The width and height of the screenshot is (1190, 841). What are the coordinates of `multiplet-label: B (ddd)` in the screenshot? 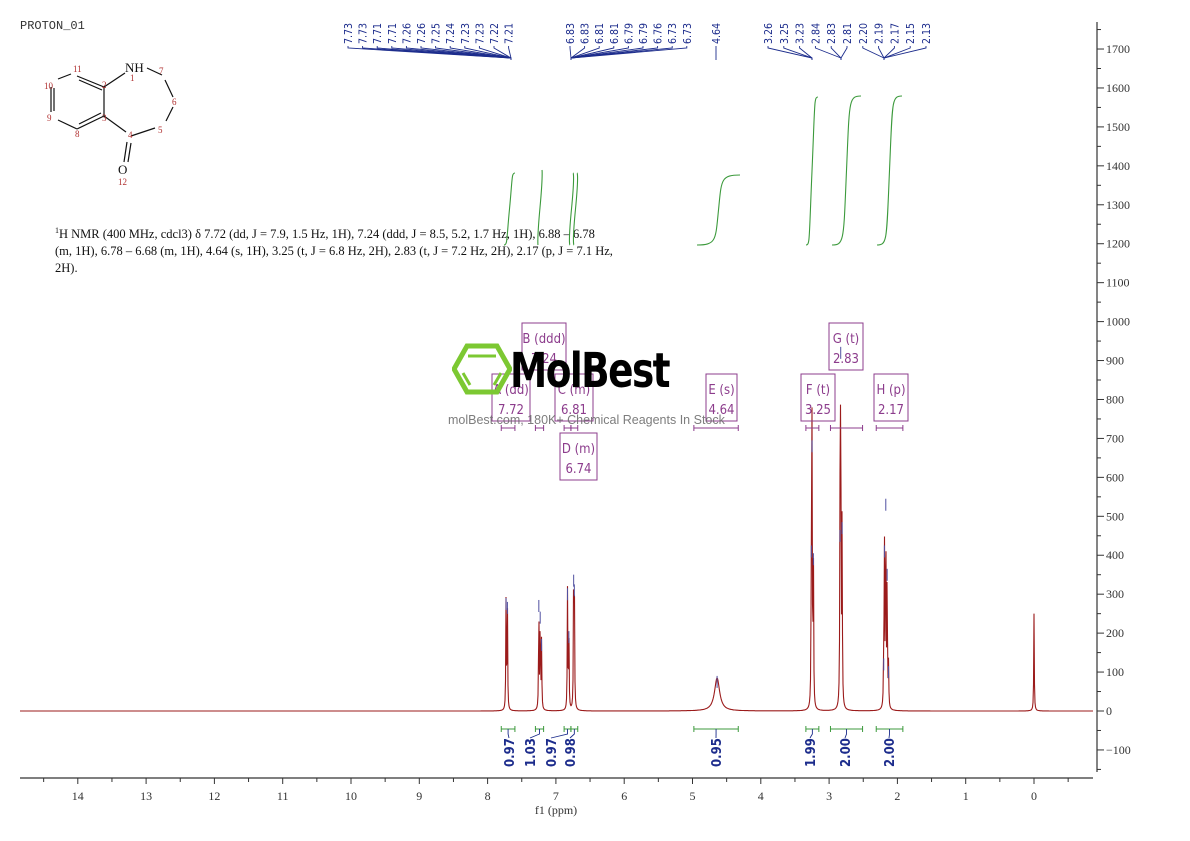 It's located at (543, 339).